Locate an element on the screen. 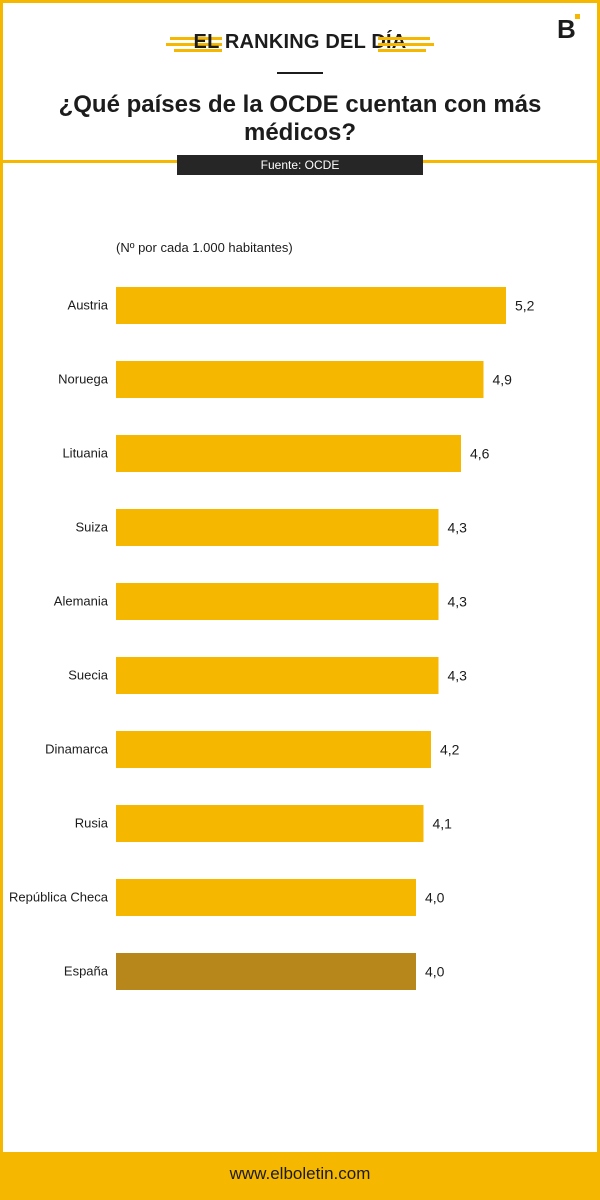 This screenshot has height=1200, width=600. ranking-kicker: EL RANKING DEL DÍA is located at coordinates (300, 42).